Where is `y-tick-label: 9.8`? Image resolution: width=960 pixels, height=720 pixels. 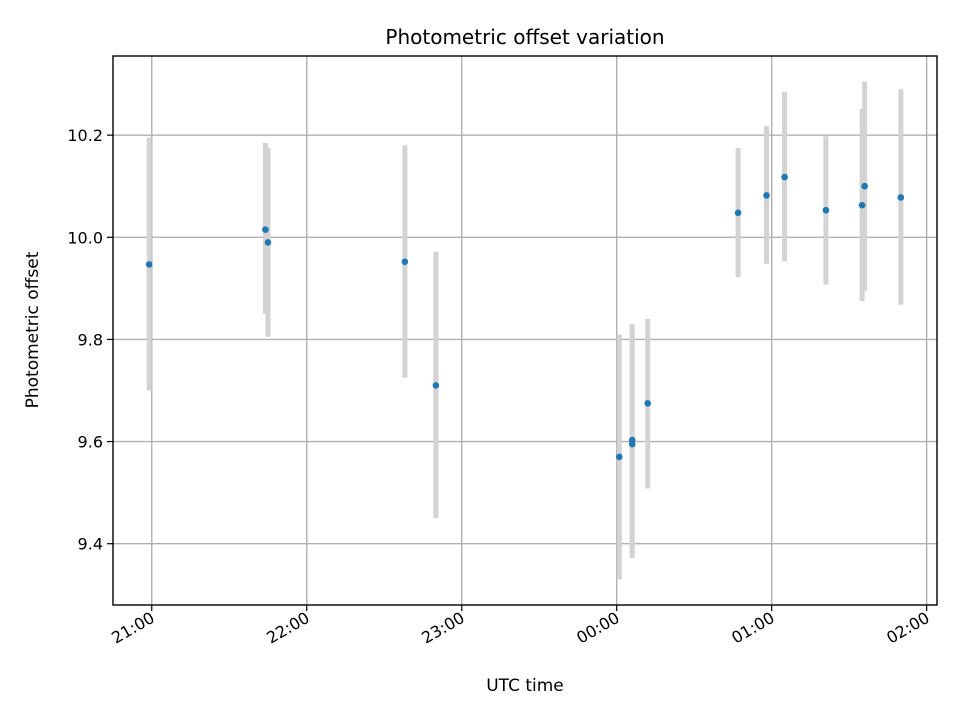 y-tick-label: 9.8 is located at coordinates (90, 339).